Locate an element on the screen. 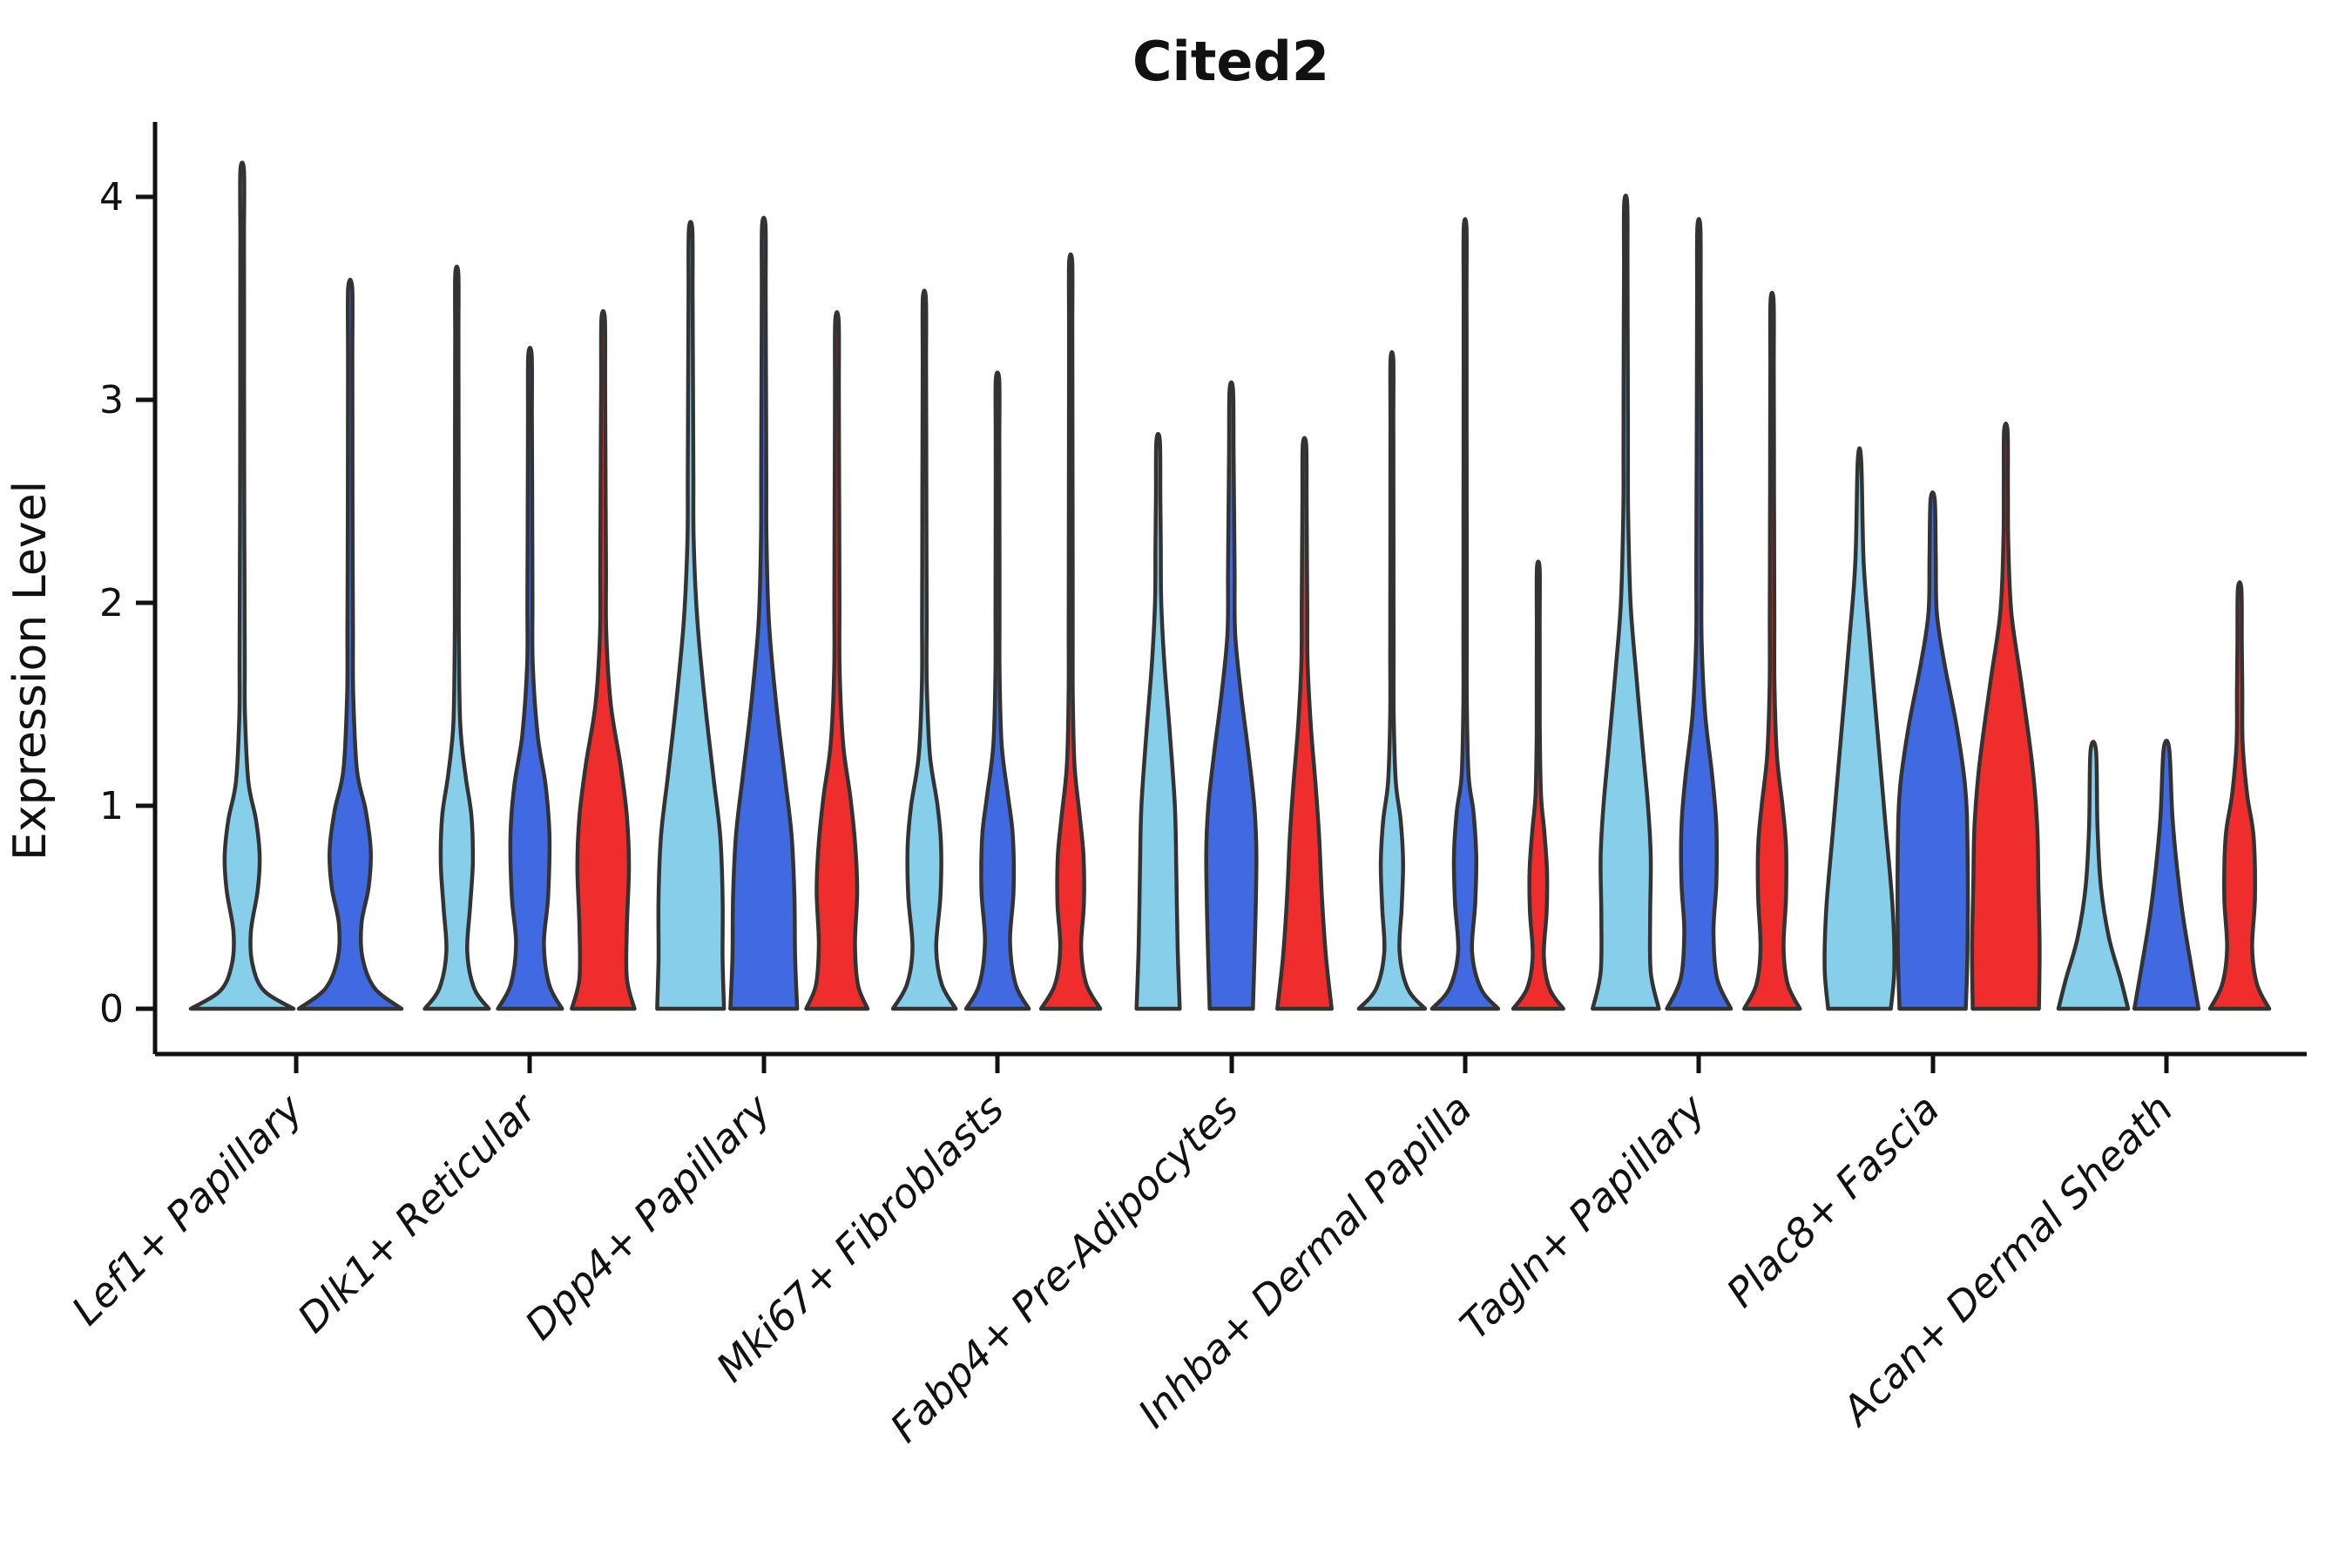 The width and height of the screenshot is (2352, 1568). y-ticks: 0 1 2 3 4 is located at coordinates (127, 603).